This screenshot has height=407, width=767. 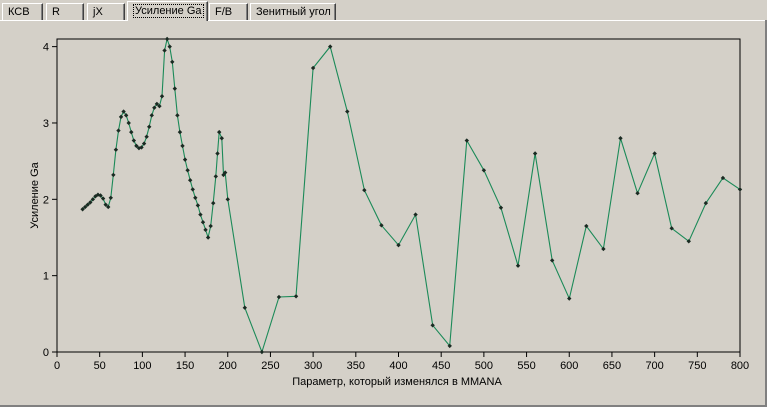 I want to click on tab-fb: F/B, so click(x=228, y=11).